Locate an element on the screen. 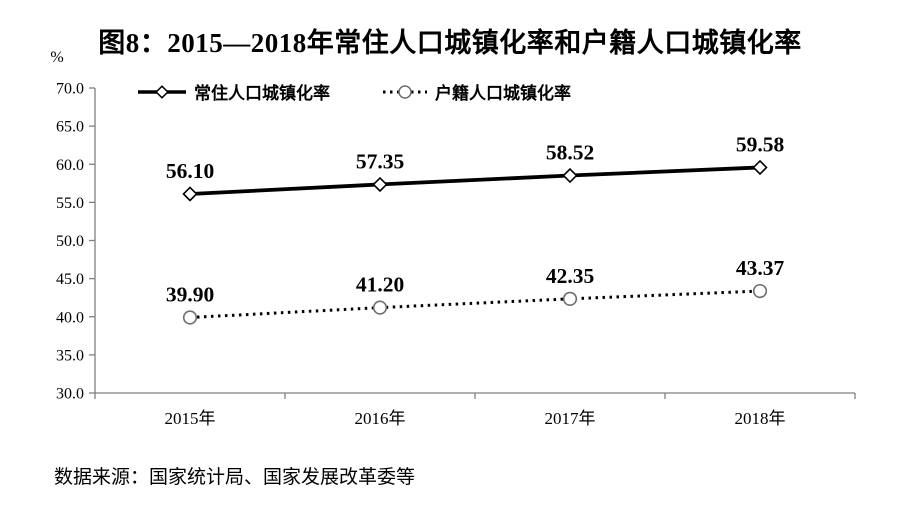 This screenshot has height=518, width=900. data-point-label: 56.10 is located at coordinates (190, 171).